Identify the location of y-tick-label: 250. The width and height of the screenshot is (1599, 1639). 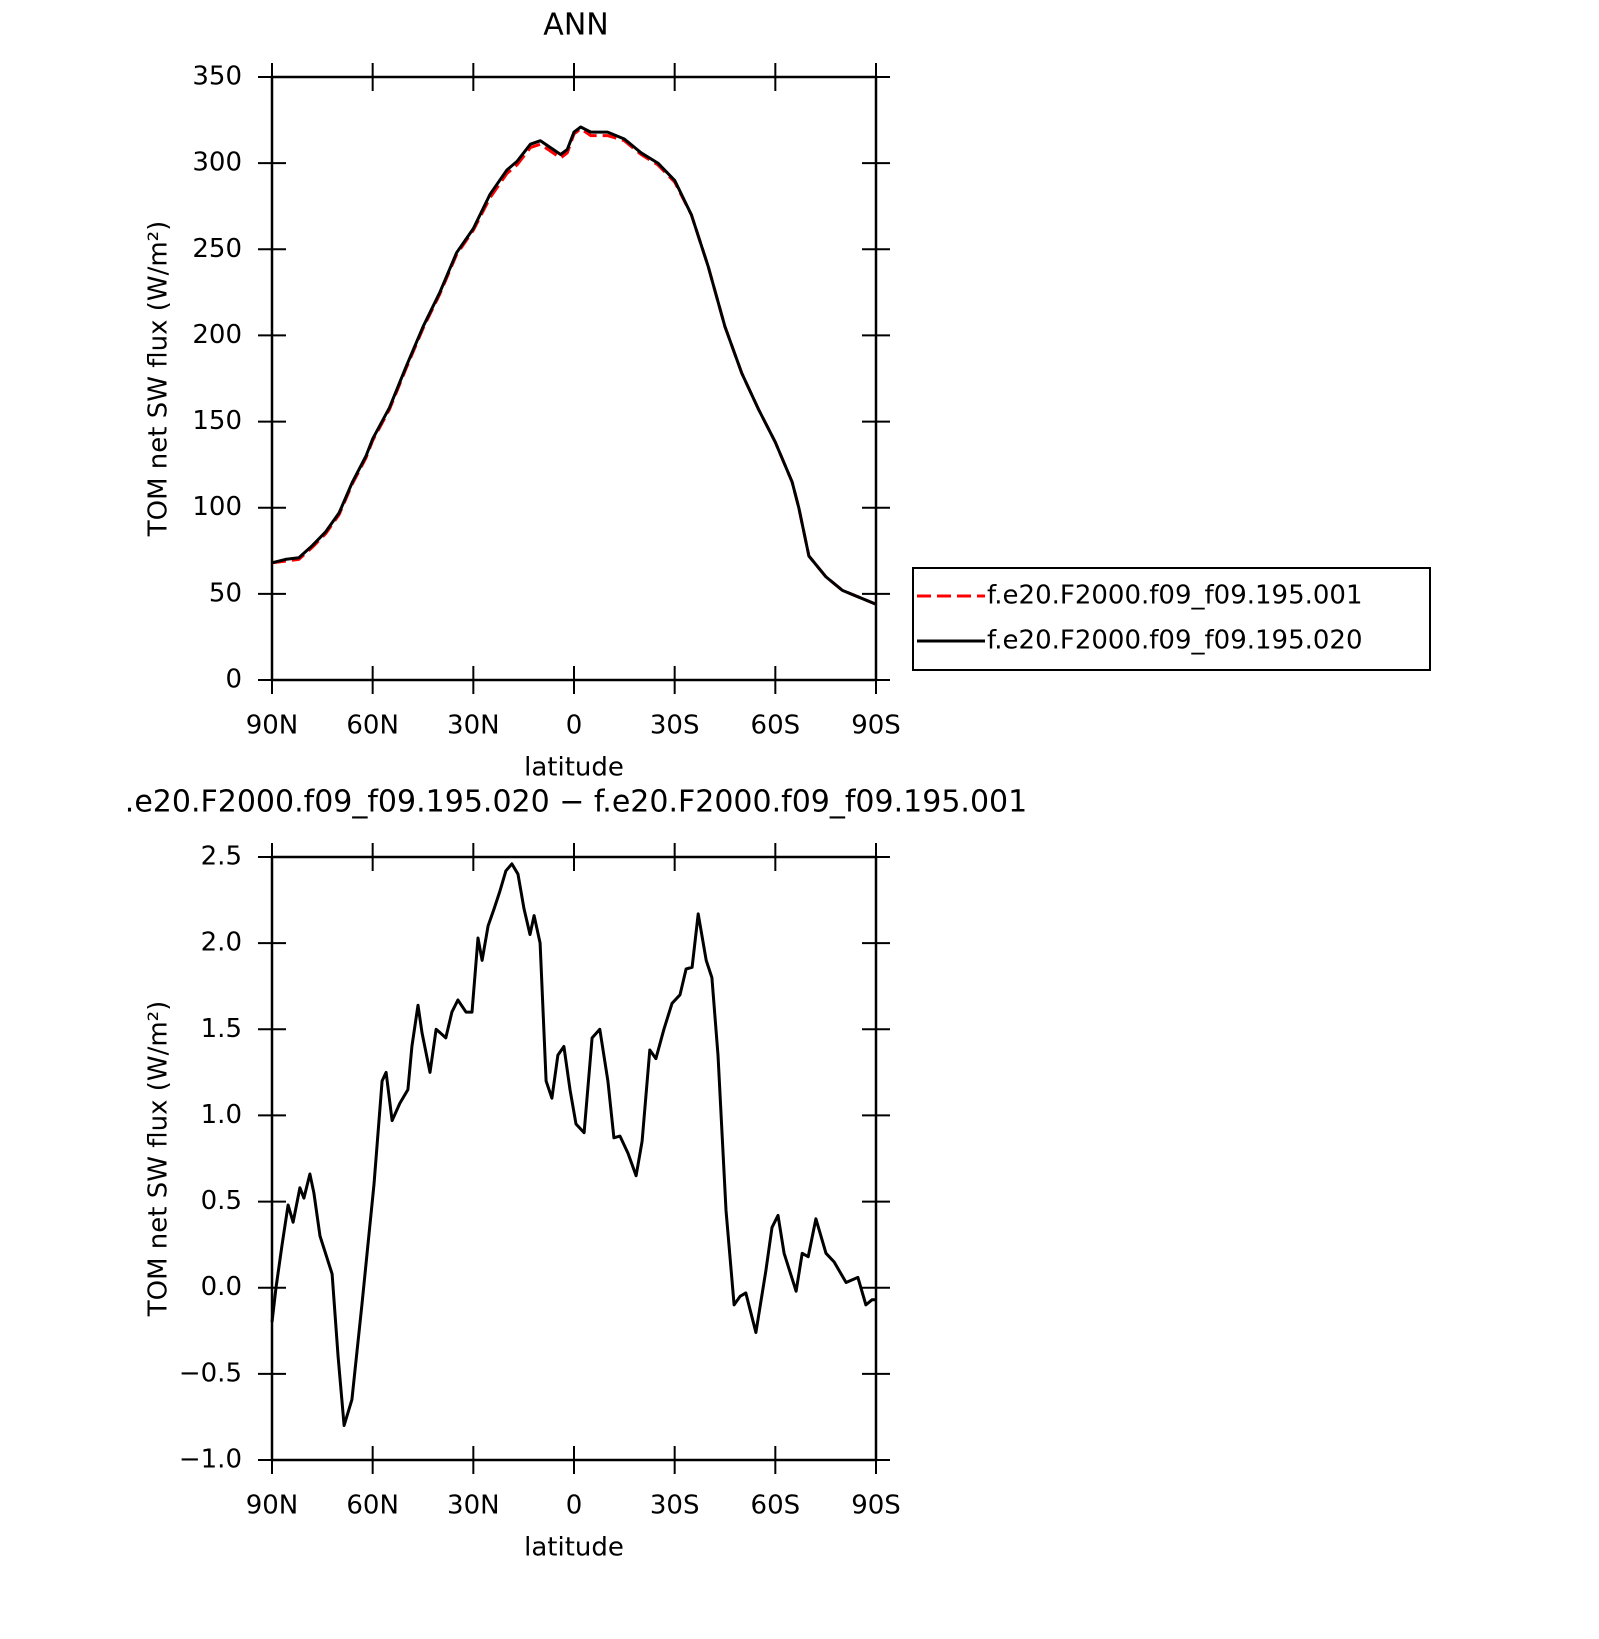
(217, 249).